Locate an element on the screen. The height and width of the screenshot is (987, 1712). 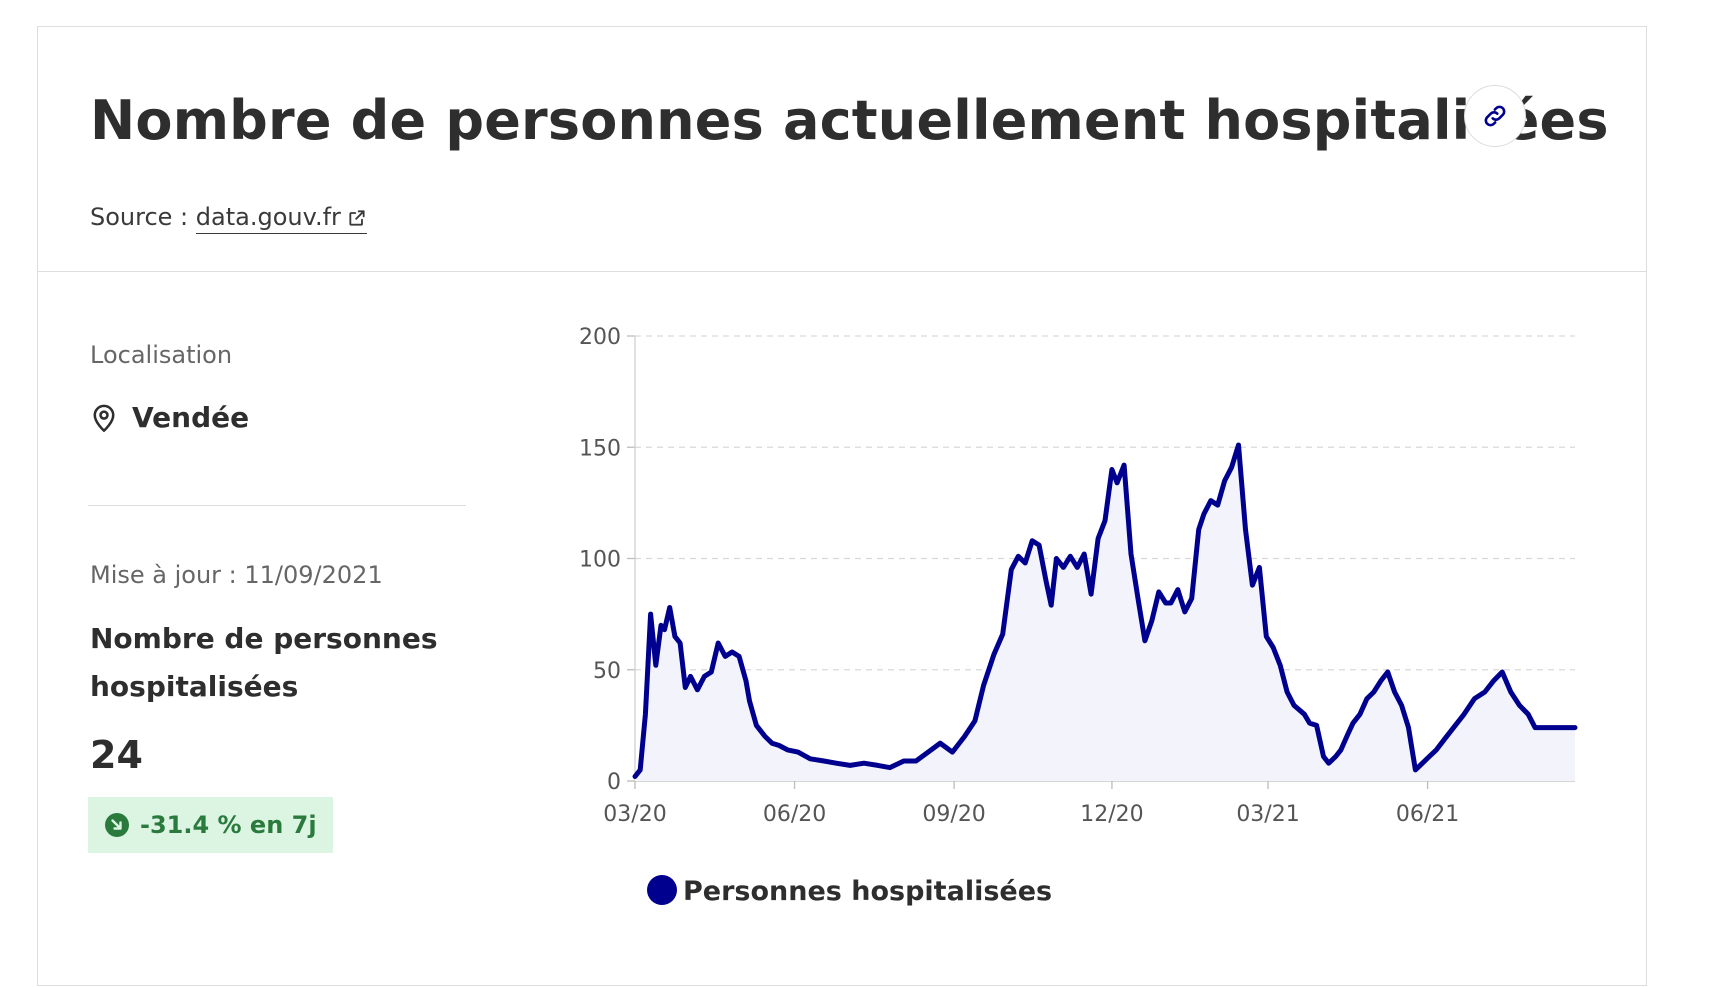
source-link-text: data.gouv.fr is located at coordinates (268, 217).